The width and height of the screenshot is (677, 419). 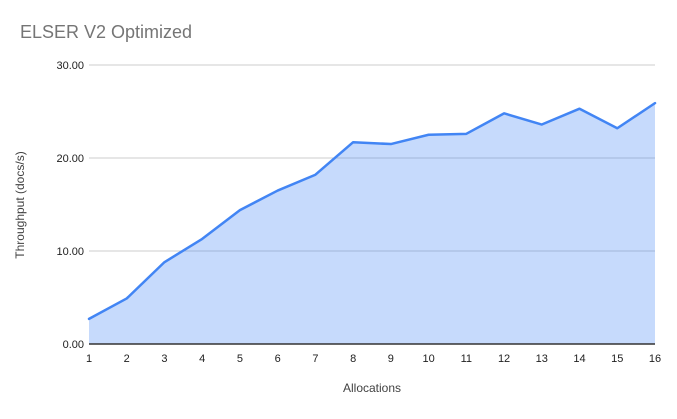 I want to click on x-tick-label: 15, so click(x=617, y=359).